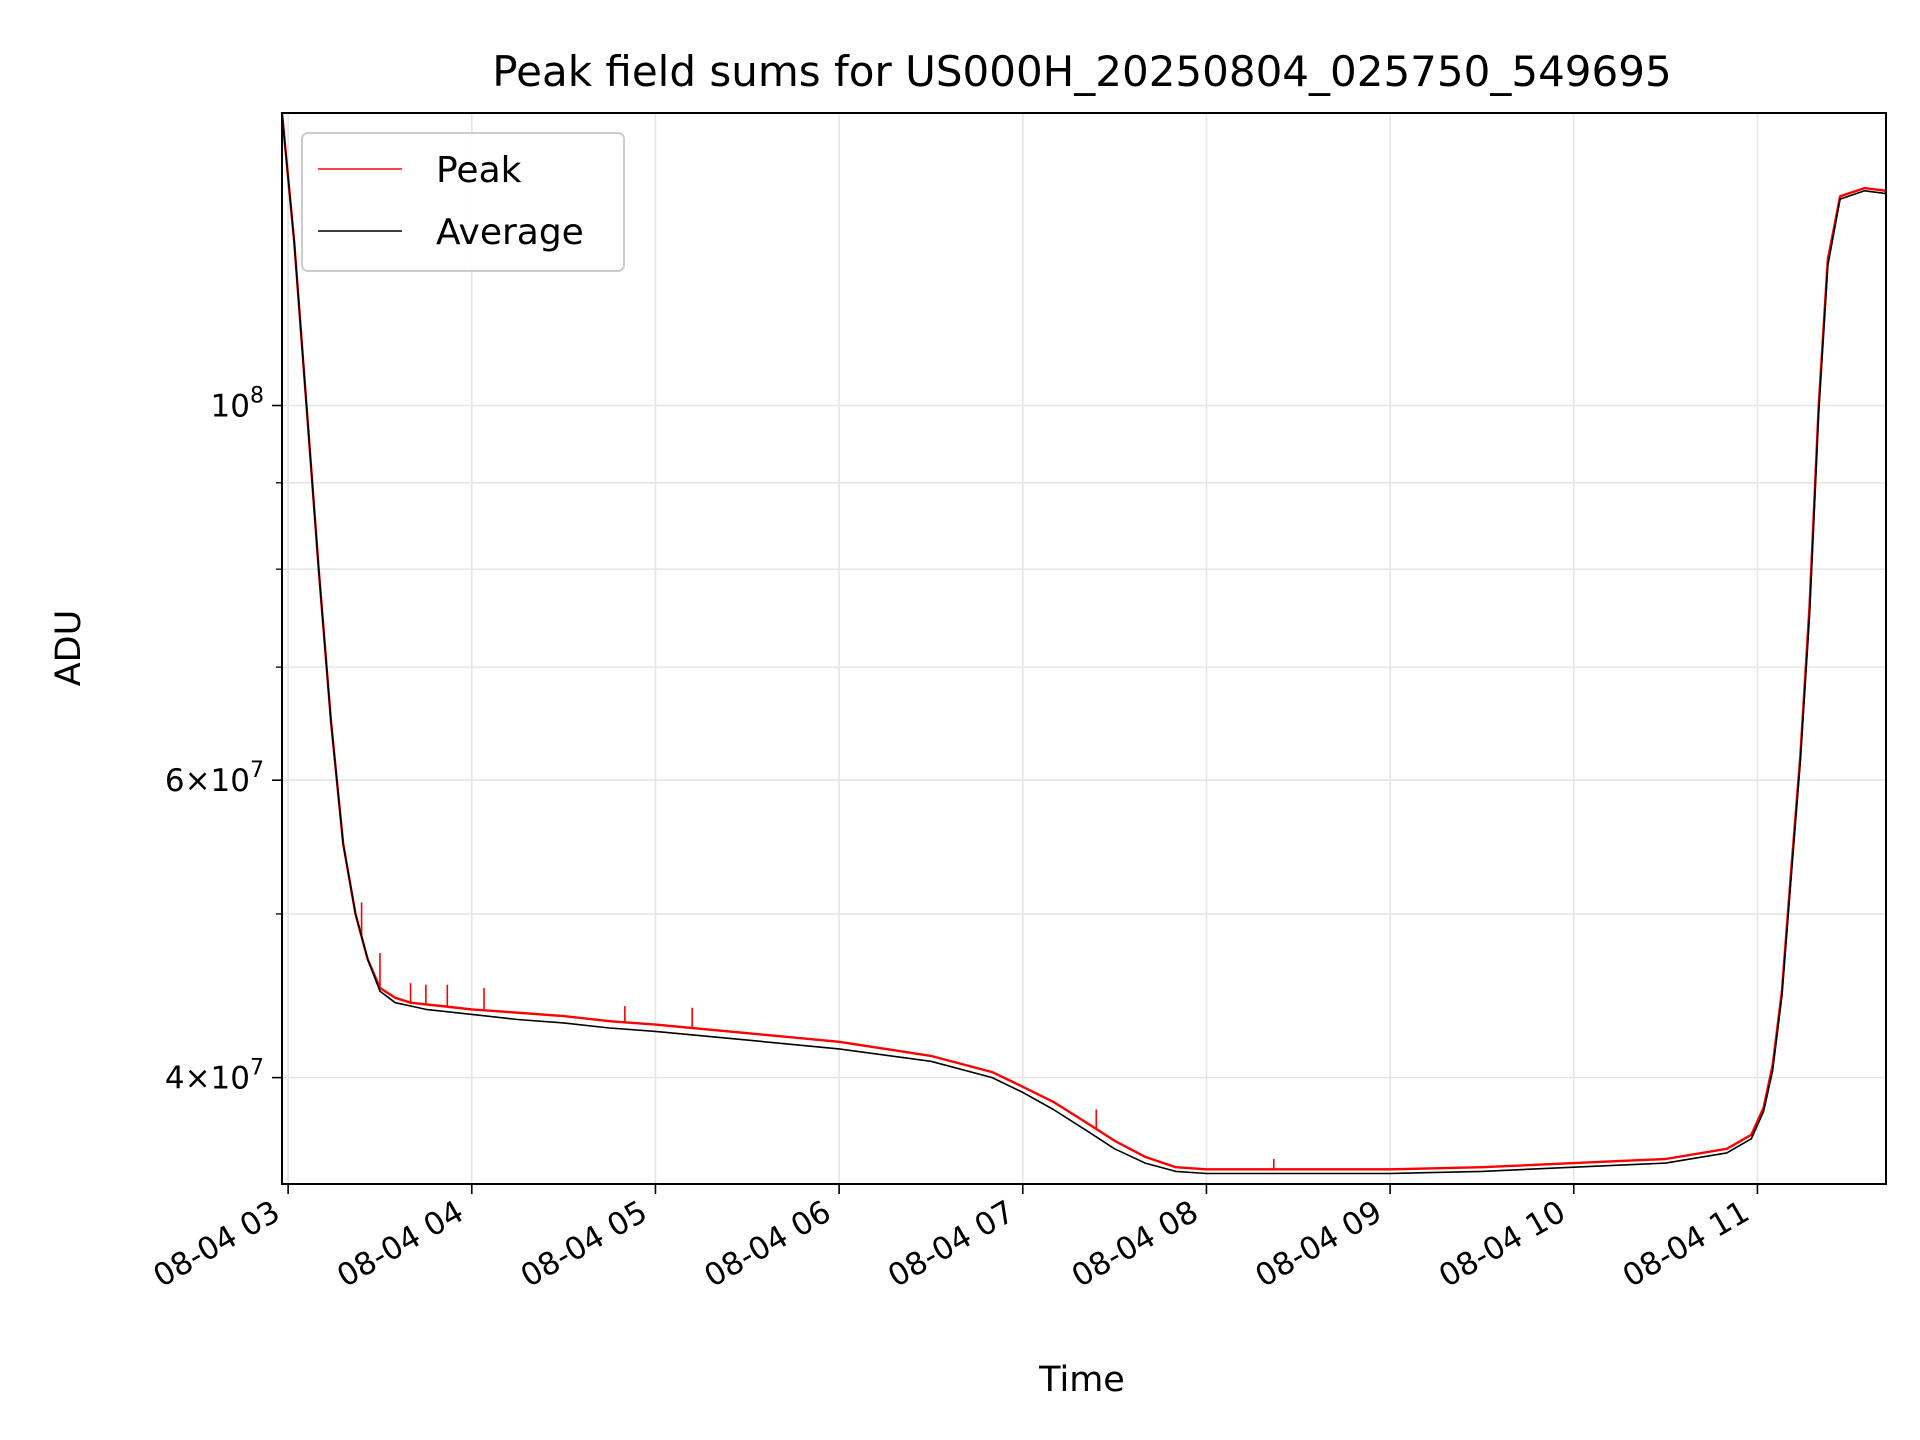  Describe the element at coordinates (1081, 1380) in the screenshot. I see `x-axis-label: Time` at that location.